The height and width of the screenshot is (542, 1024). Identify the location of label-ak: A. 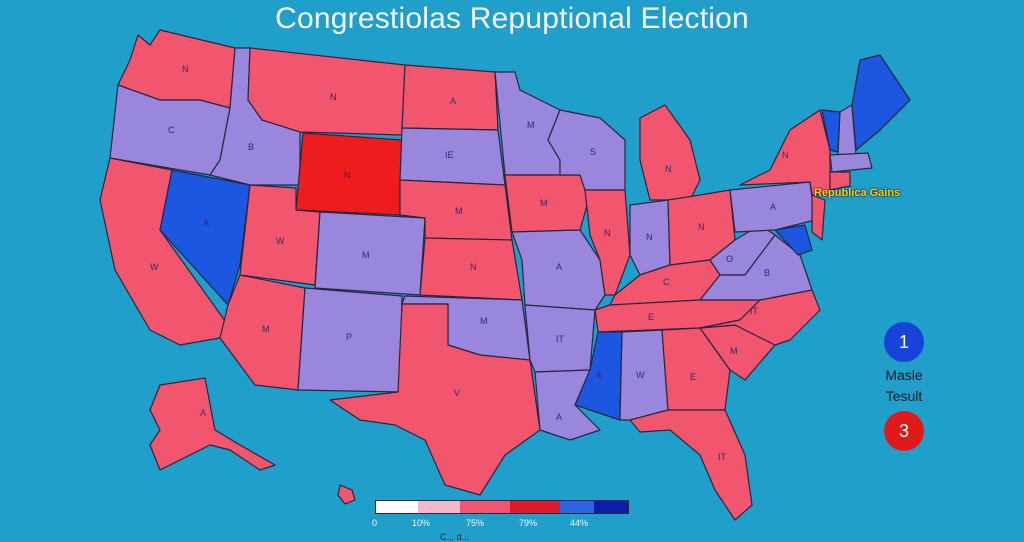
(203, 413).